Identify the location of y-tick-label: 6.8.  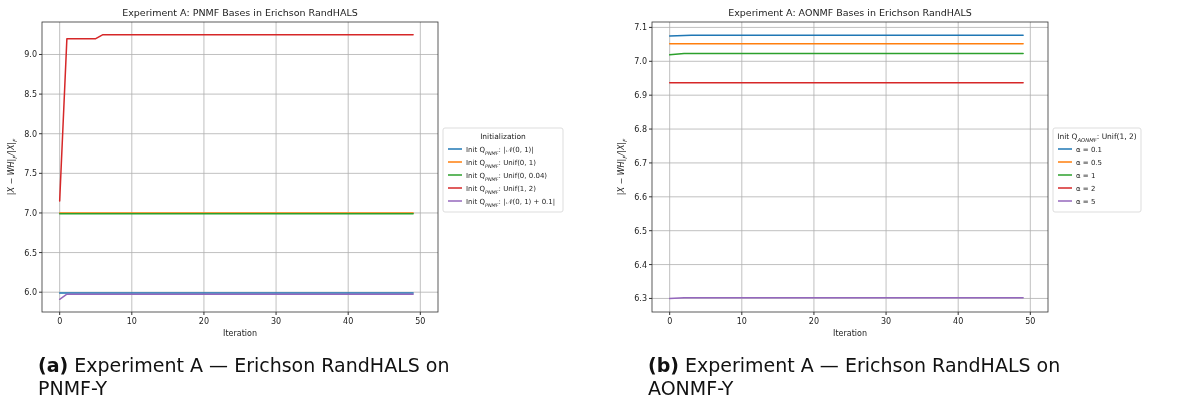
(640, 130).